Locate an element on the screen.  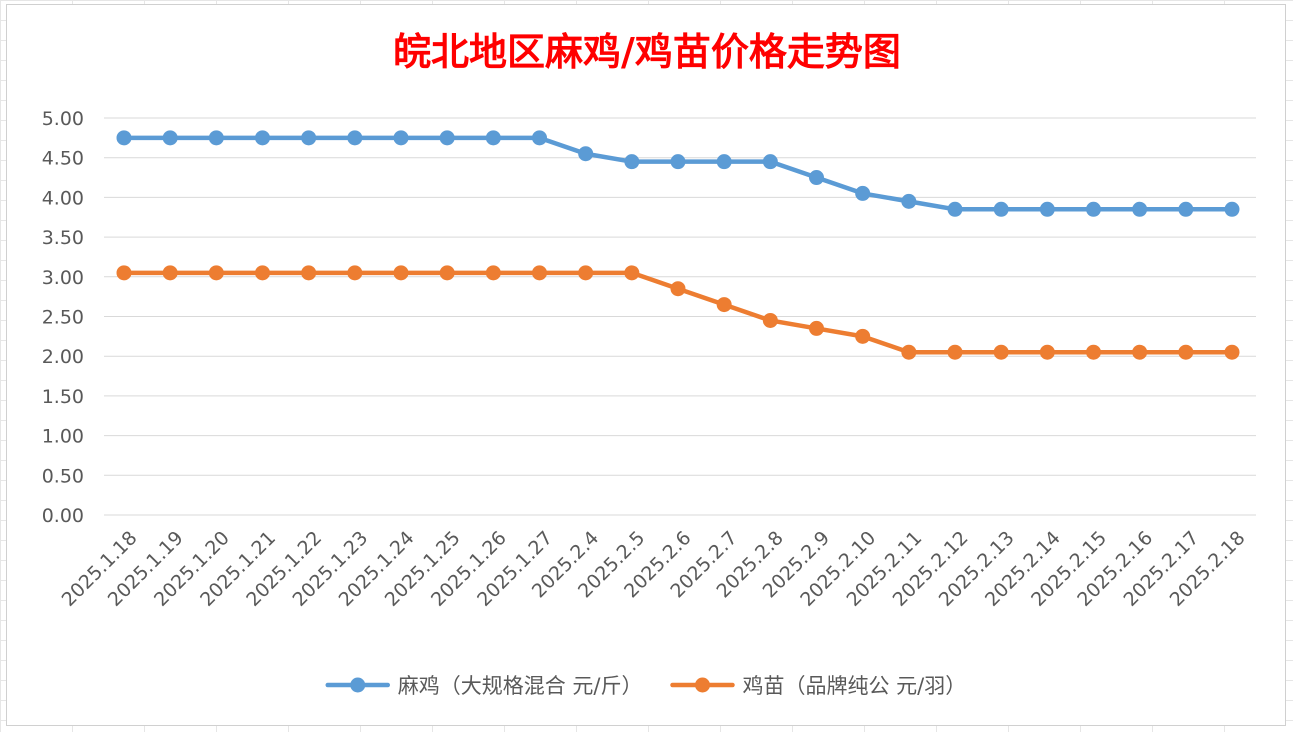
y-tick-label: 4.00 is located at coordinates (63, 198).